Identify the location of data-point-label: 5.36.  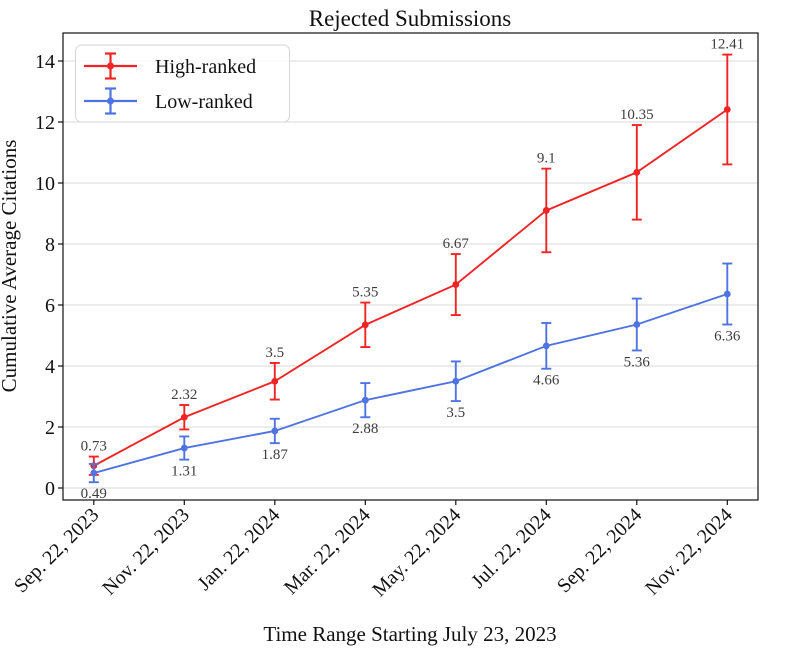
(637, 362).